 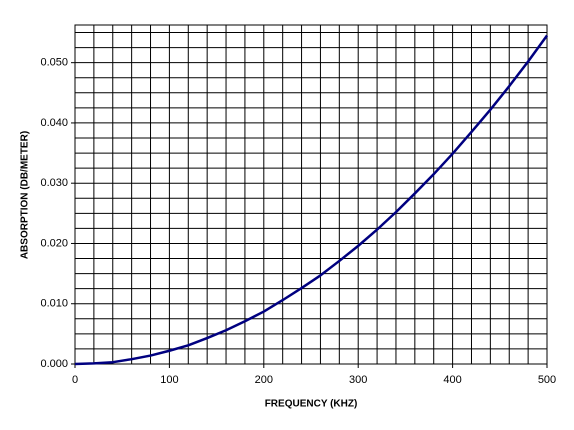 What do you see at coordinates (547, 380) in the screenshot?
I see `x-tick-label: 500` at bounding box center [547, 380].